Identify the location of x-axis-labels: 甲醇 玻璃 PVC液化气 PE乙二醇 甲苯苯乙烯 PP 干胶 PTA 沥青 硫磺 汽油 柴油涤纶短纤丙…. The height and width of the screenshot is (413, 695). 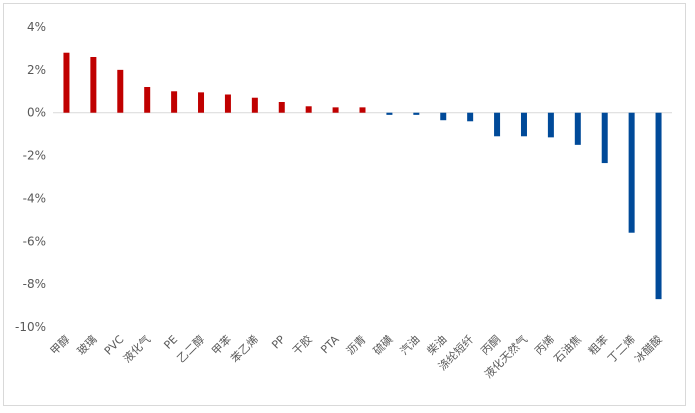
(356, 356).